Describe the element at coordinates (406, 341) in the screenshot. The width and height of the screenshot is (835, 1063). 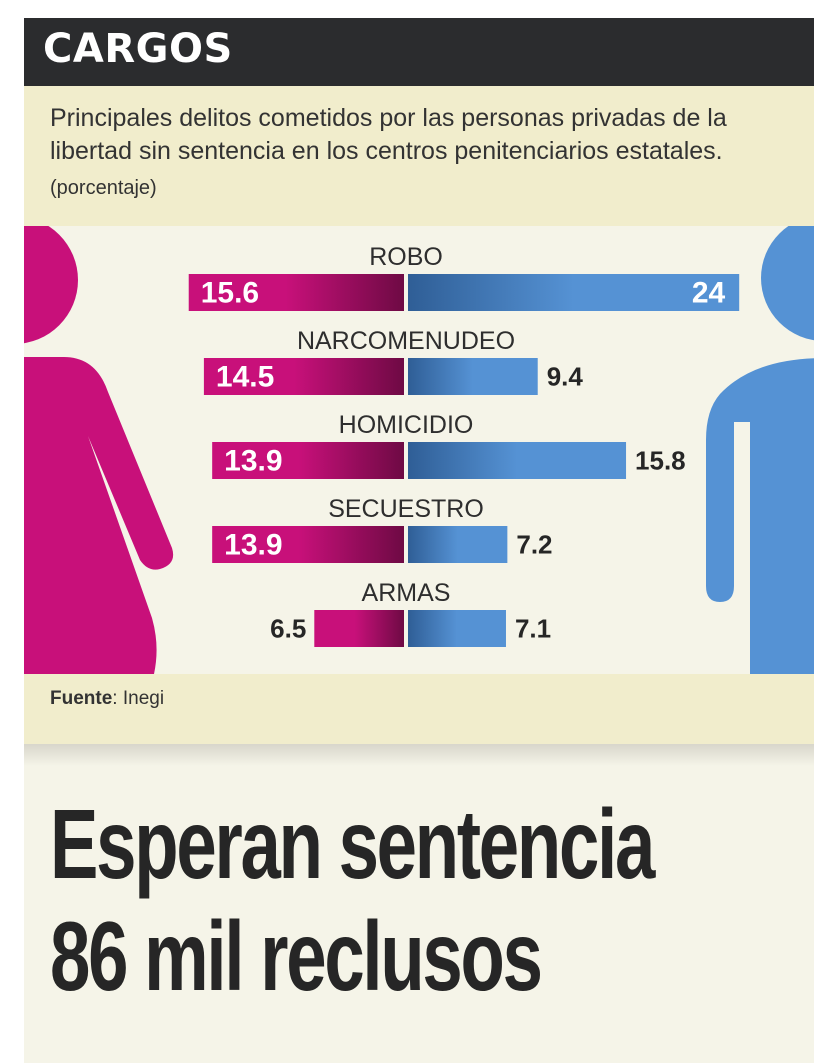
I see `category-label: NARCOMENUDEO` at that location.